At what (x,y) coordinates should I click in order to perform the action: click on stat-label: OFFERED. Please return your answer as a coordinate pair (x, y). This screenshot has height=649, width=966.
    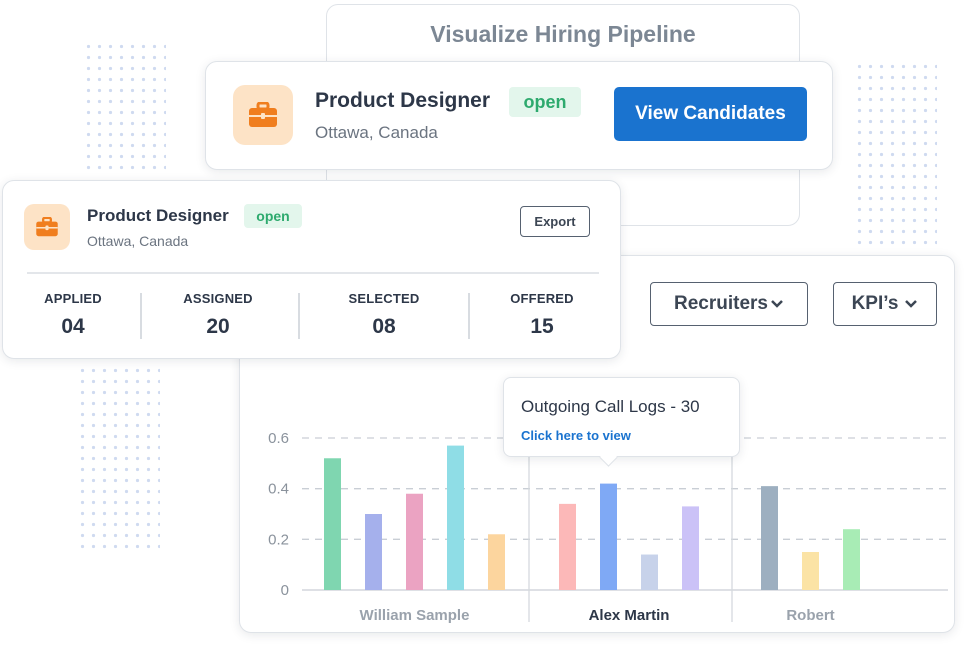
    Looking at the image, I should click on (542, 298).